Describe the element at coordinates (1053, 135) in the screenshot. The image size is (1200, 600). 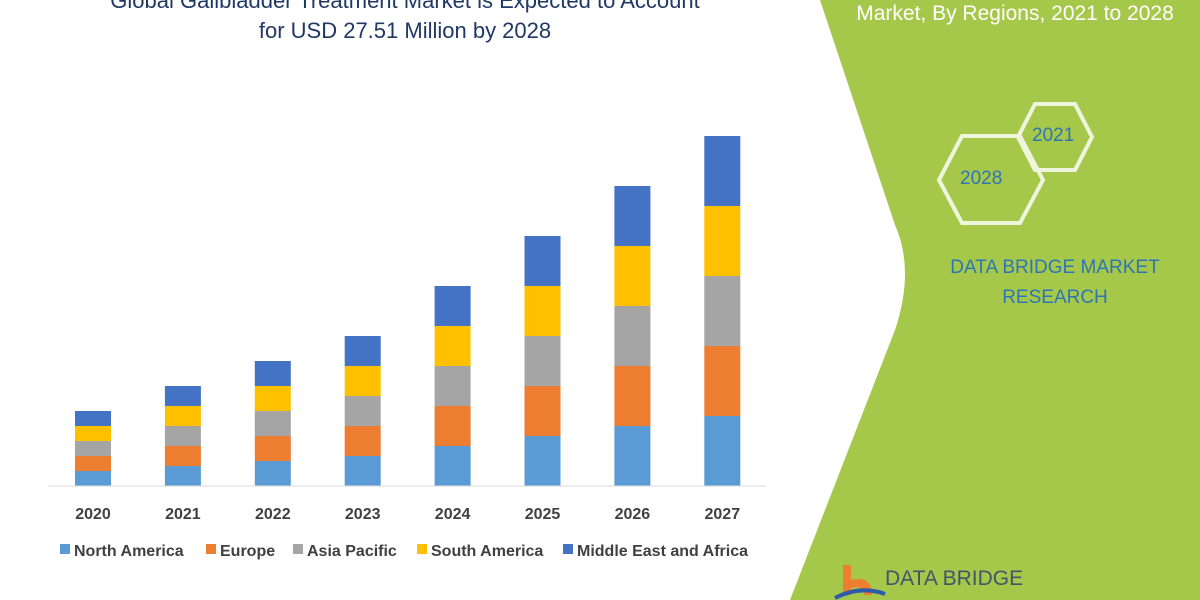
I see `hex-label-2021: 2021` at that location.